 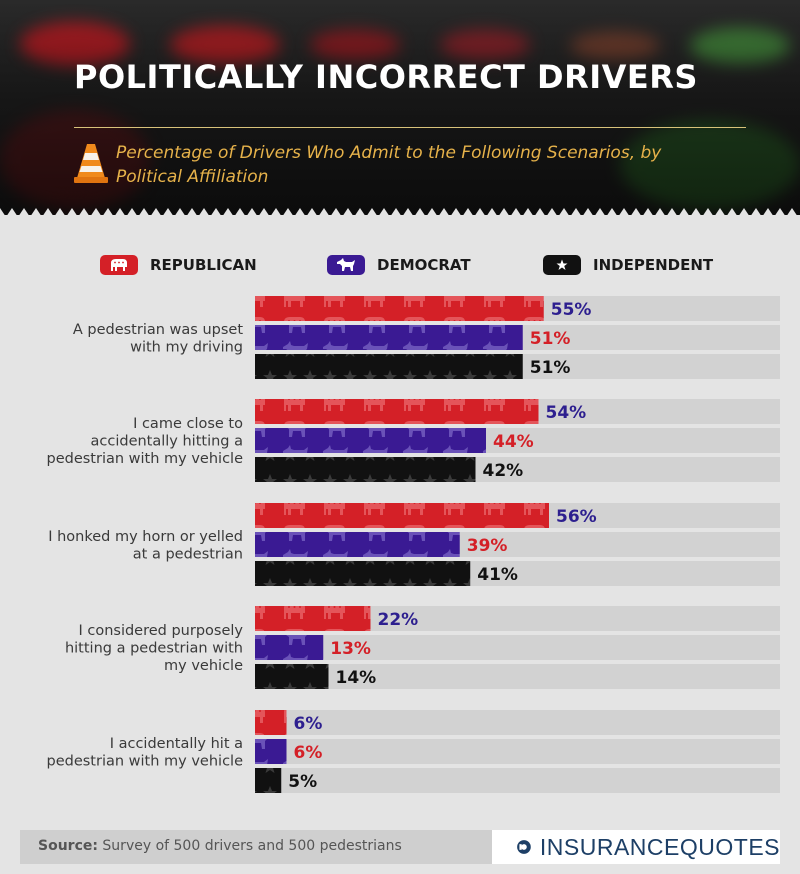 I want to click on data-label: 41%, so click(x=497, y=575).